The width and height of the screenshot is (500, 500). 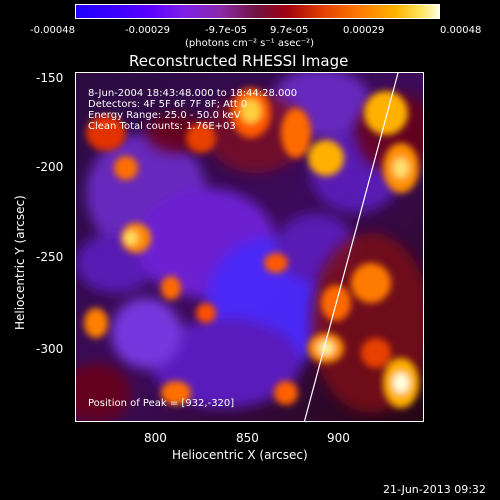 I want to click on y-axis-label: Heliocentric Y (arcsec), so click(x=20, y=262).